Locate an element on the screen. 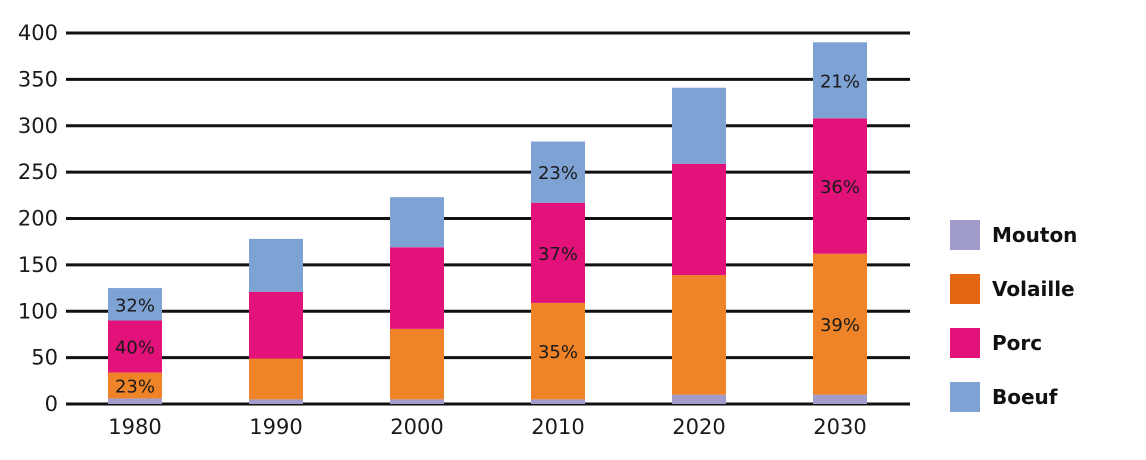 The height and width of the screenshot is (460, 1146). legend-item-porc: Porc is located at coordinates (1013, 343).